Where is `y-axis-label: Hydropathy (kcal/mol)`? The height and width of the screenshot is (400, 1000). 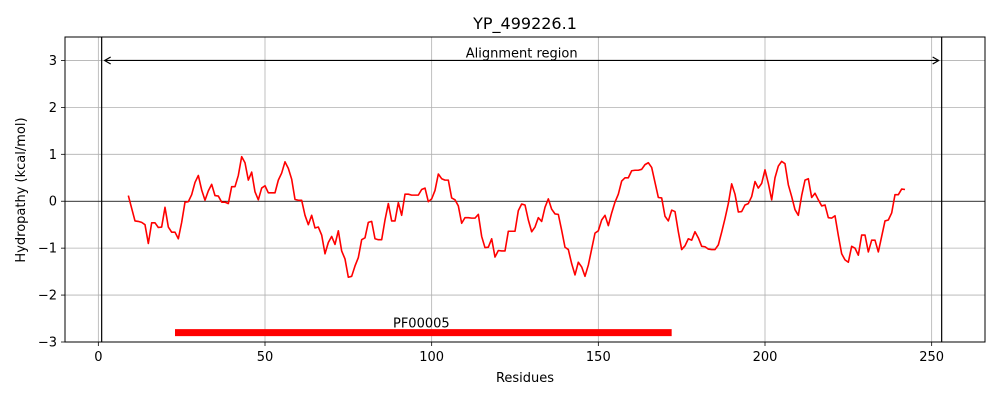
y-axis-label: Hydropathy (kcal/mol) is located at coordinates (21, 189).